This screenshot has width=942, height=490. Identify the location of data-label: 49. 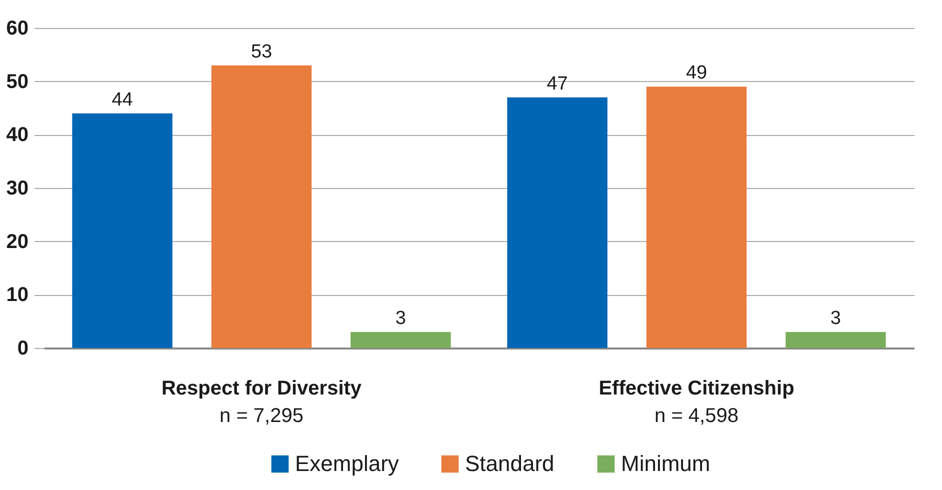
(697, 73).